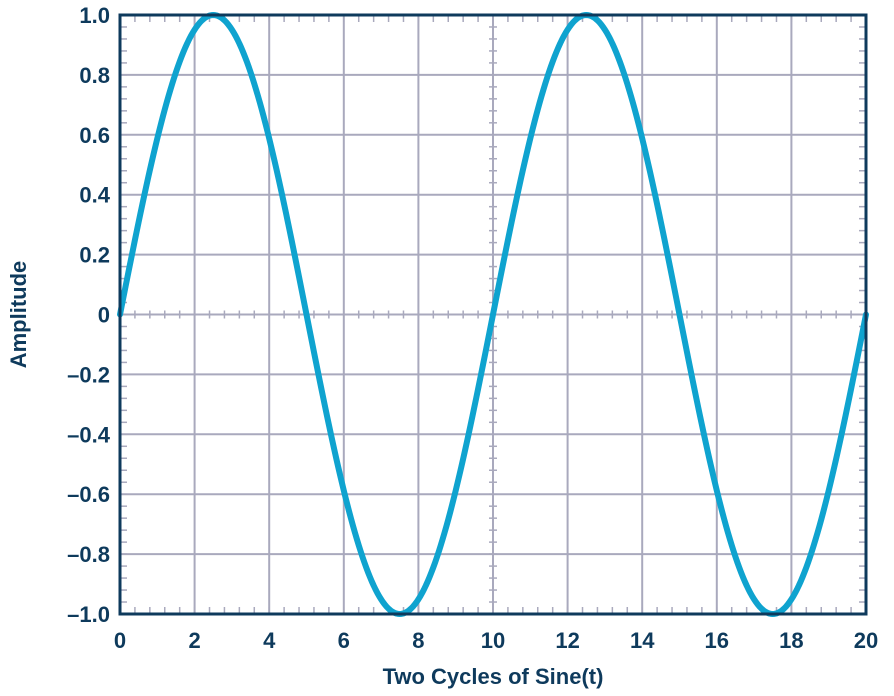 Image resolution: width=894 pixels, height=696 pixels. What do you see at coordinates (344, 640) in the screenshot?
I see `x-tick-label: 6` at bounding box center [344, 640].